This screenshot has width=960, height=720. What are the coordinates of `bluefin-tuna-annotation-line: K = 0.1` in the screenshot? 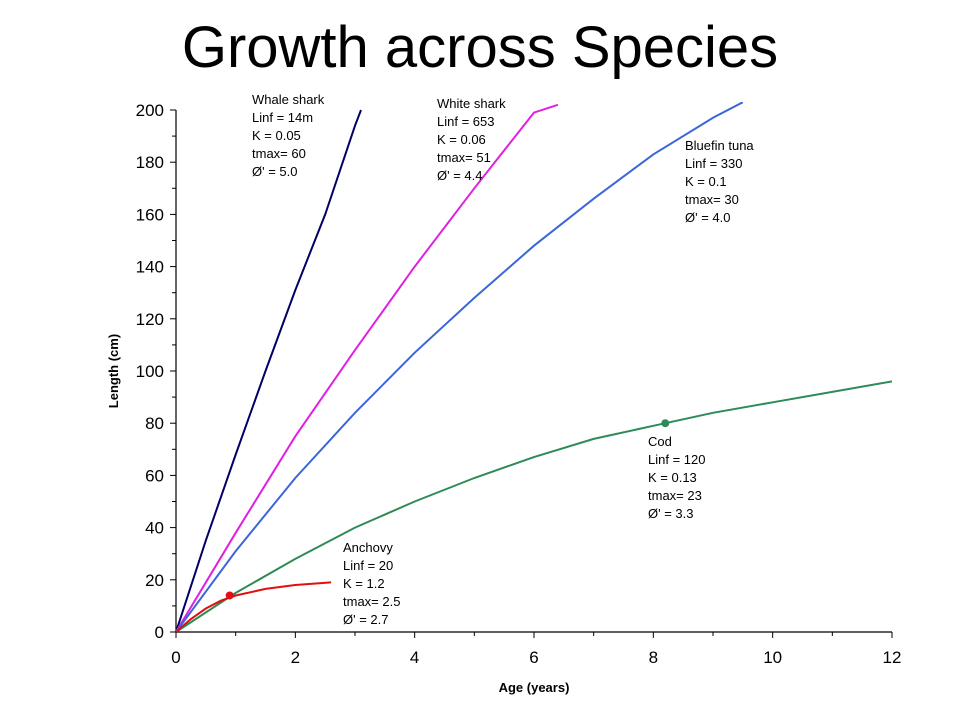 It's located at (706, 181).